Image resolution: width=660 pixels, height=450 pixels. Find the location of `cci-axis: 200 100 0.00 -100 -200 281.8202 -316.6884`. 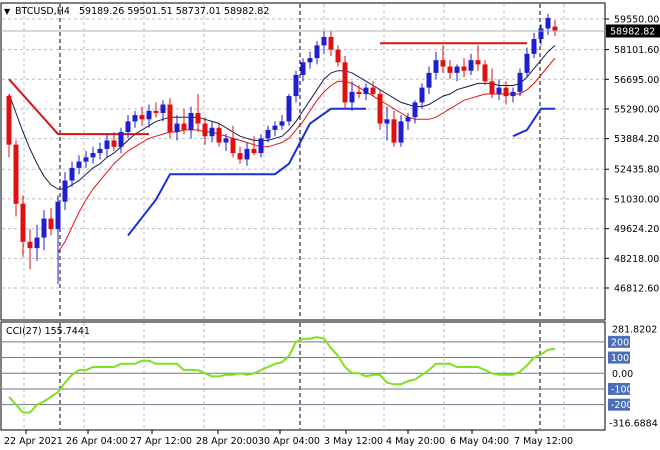

cci-axis: 200 100 0.00 -100 -200 281.8202 -316.6884 is located at coordinates (633, 377).